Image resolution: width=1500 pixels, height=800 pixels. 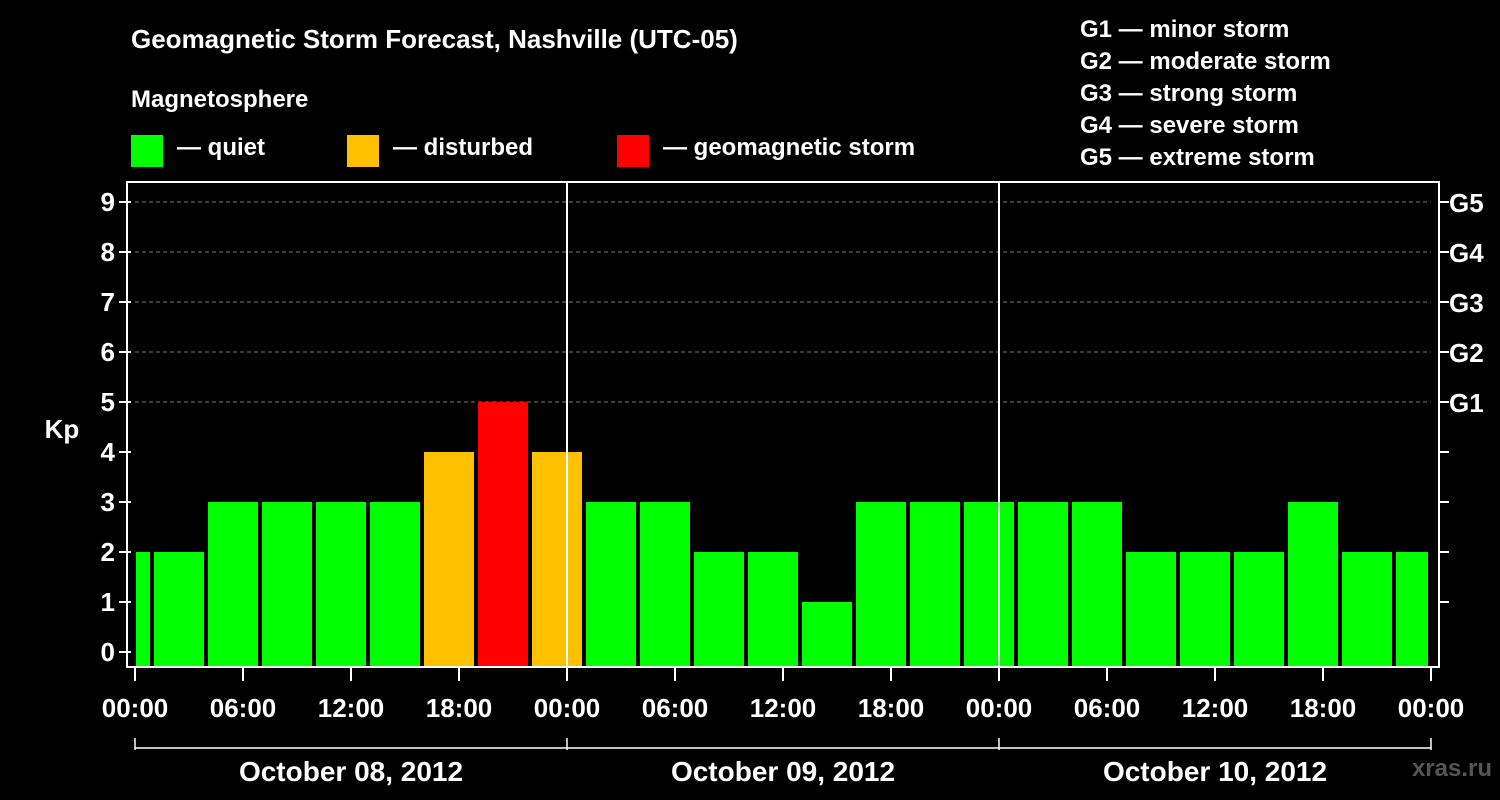 What do you see at coordinates (1466, 403) in the screenshot?
I see `g-scale-label: G1` at bounding box center [1466, 403].